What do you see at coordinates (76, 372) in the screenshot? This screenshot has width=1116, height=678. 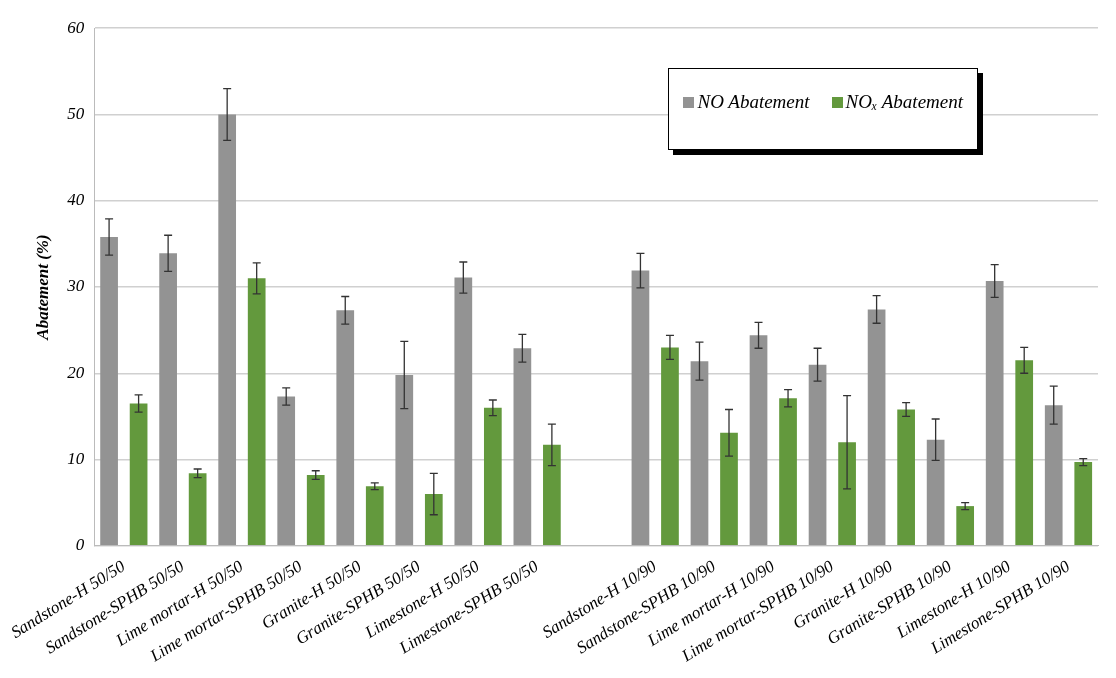 I see `y-tick-label: 20` at bounding box center [76, 372].